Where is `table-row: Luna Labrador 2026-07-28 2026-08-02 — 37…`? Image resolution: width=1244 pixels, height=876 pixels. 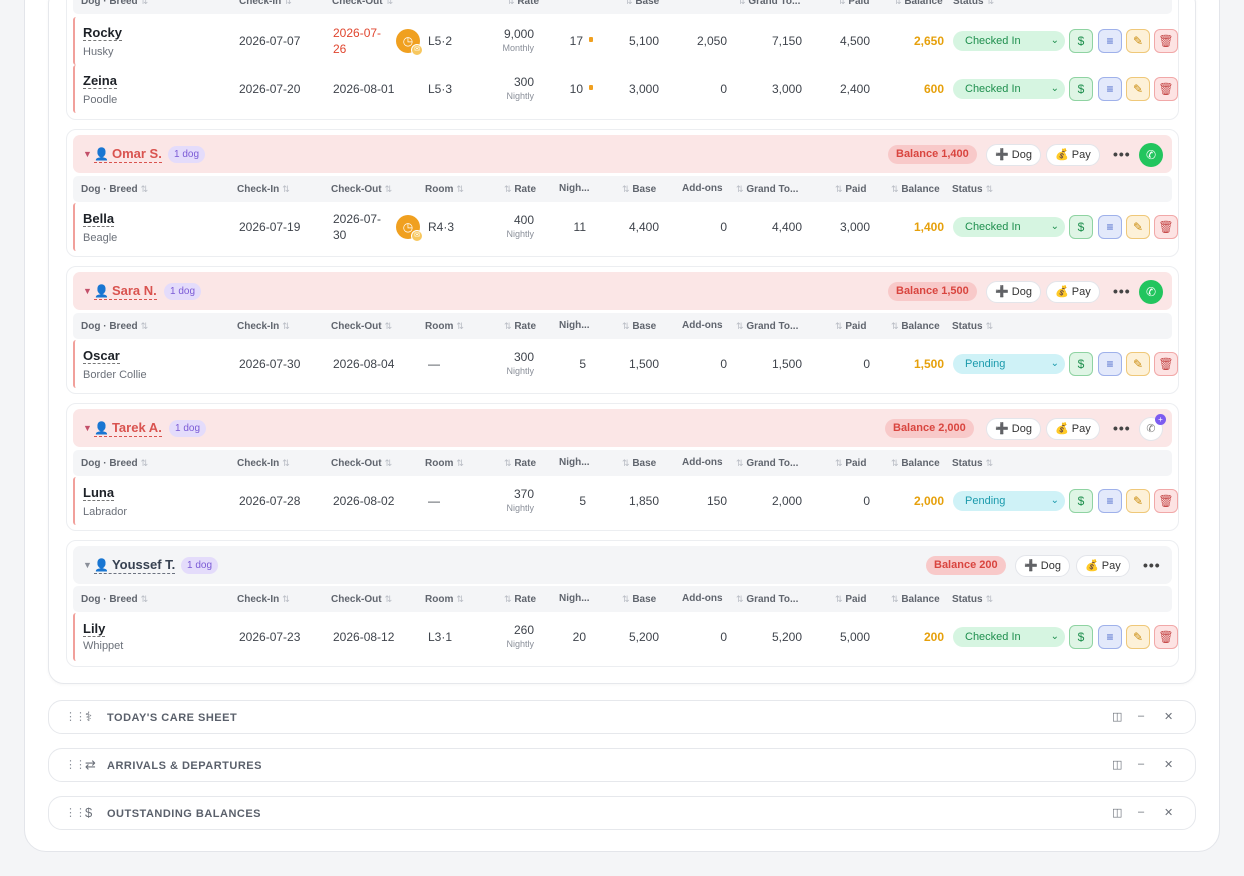 table-row: Luna Labrador 2026-07-28 2026-08-02 — 37… is located at coordinates (625, 501).